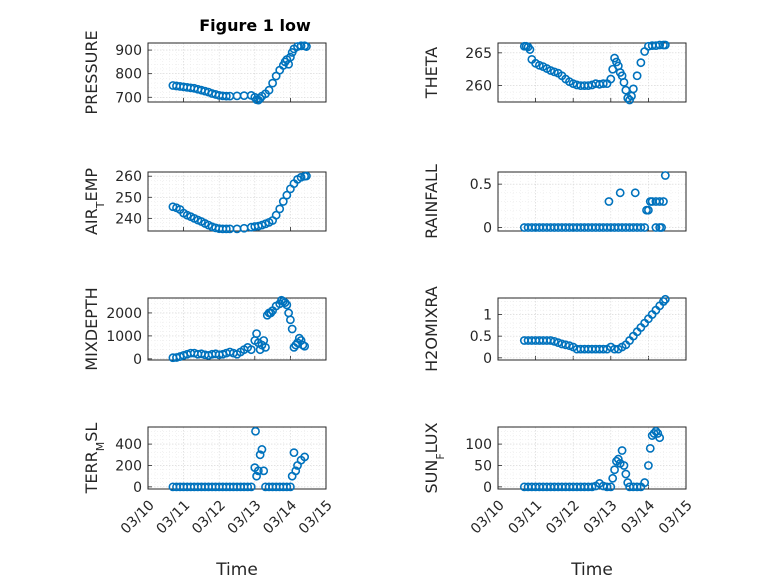 This screenshot has width=778, height=583. What do you see at coordinates (128, 98) in the screenshot?
I see `y-tick-label: 700` at bounding box center [128, 98].